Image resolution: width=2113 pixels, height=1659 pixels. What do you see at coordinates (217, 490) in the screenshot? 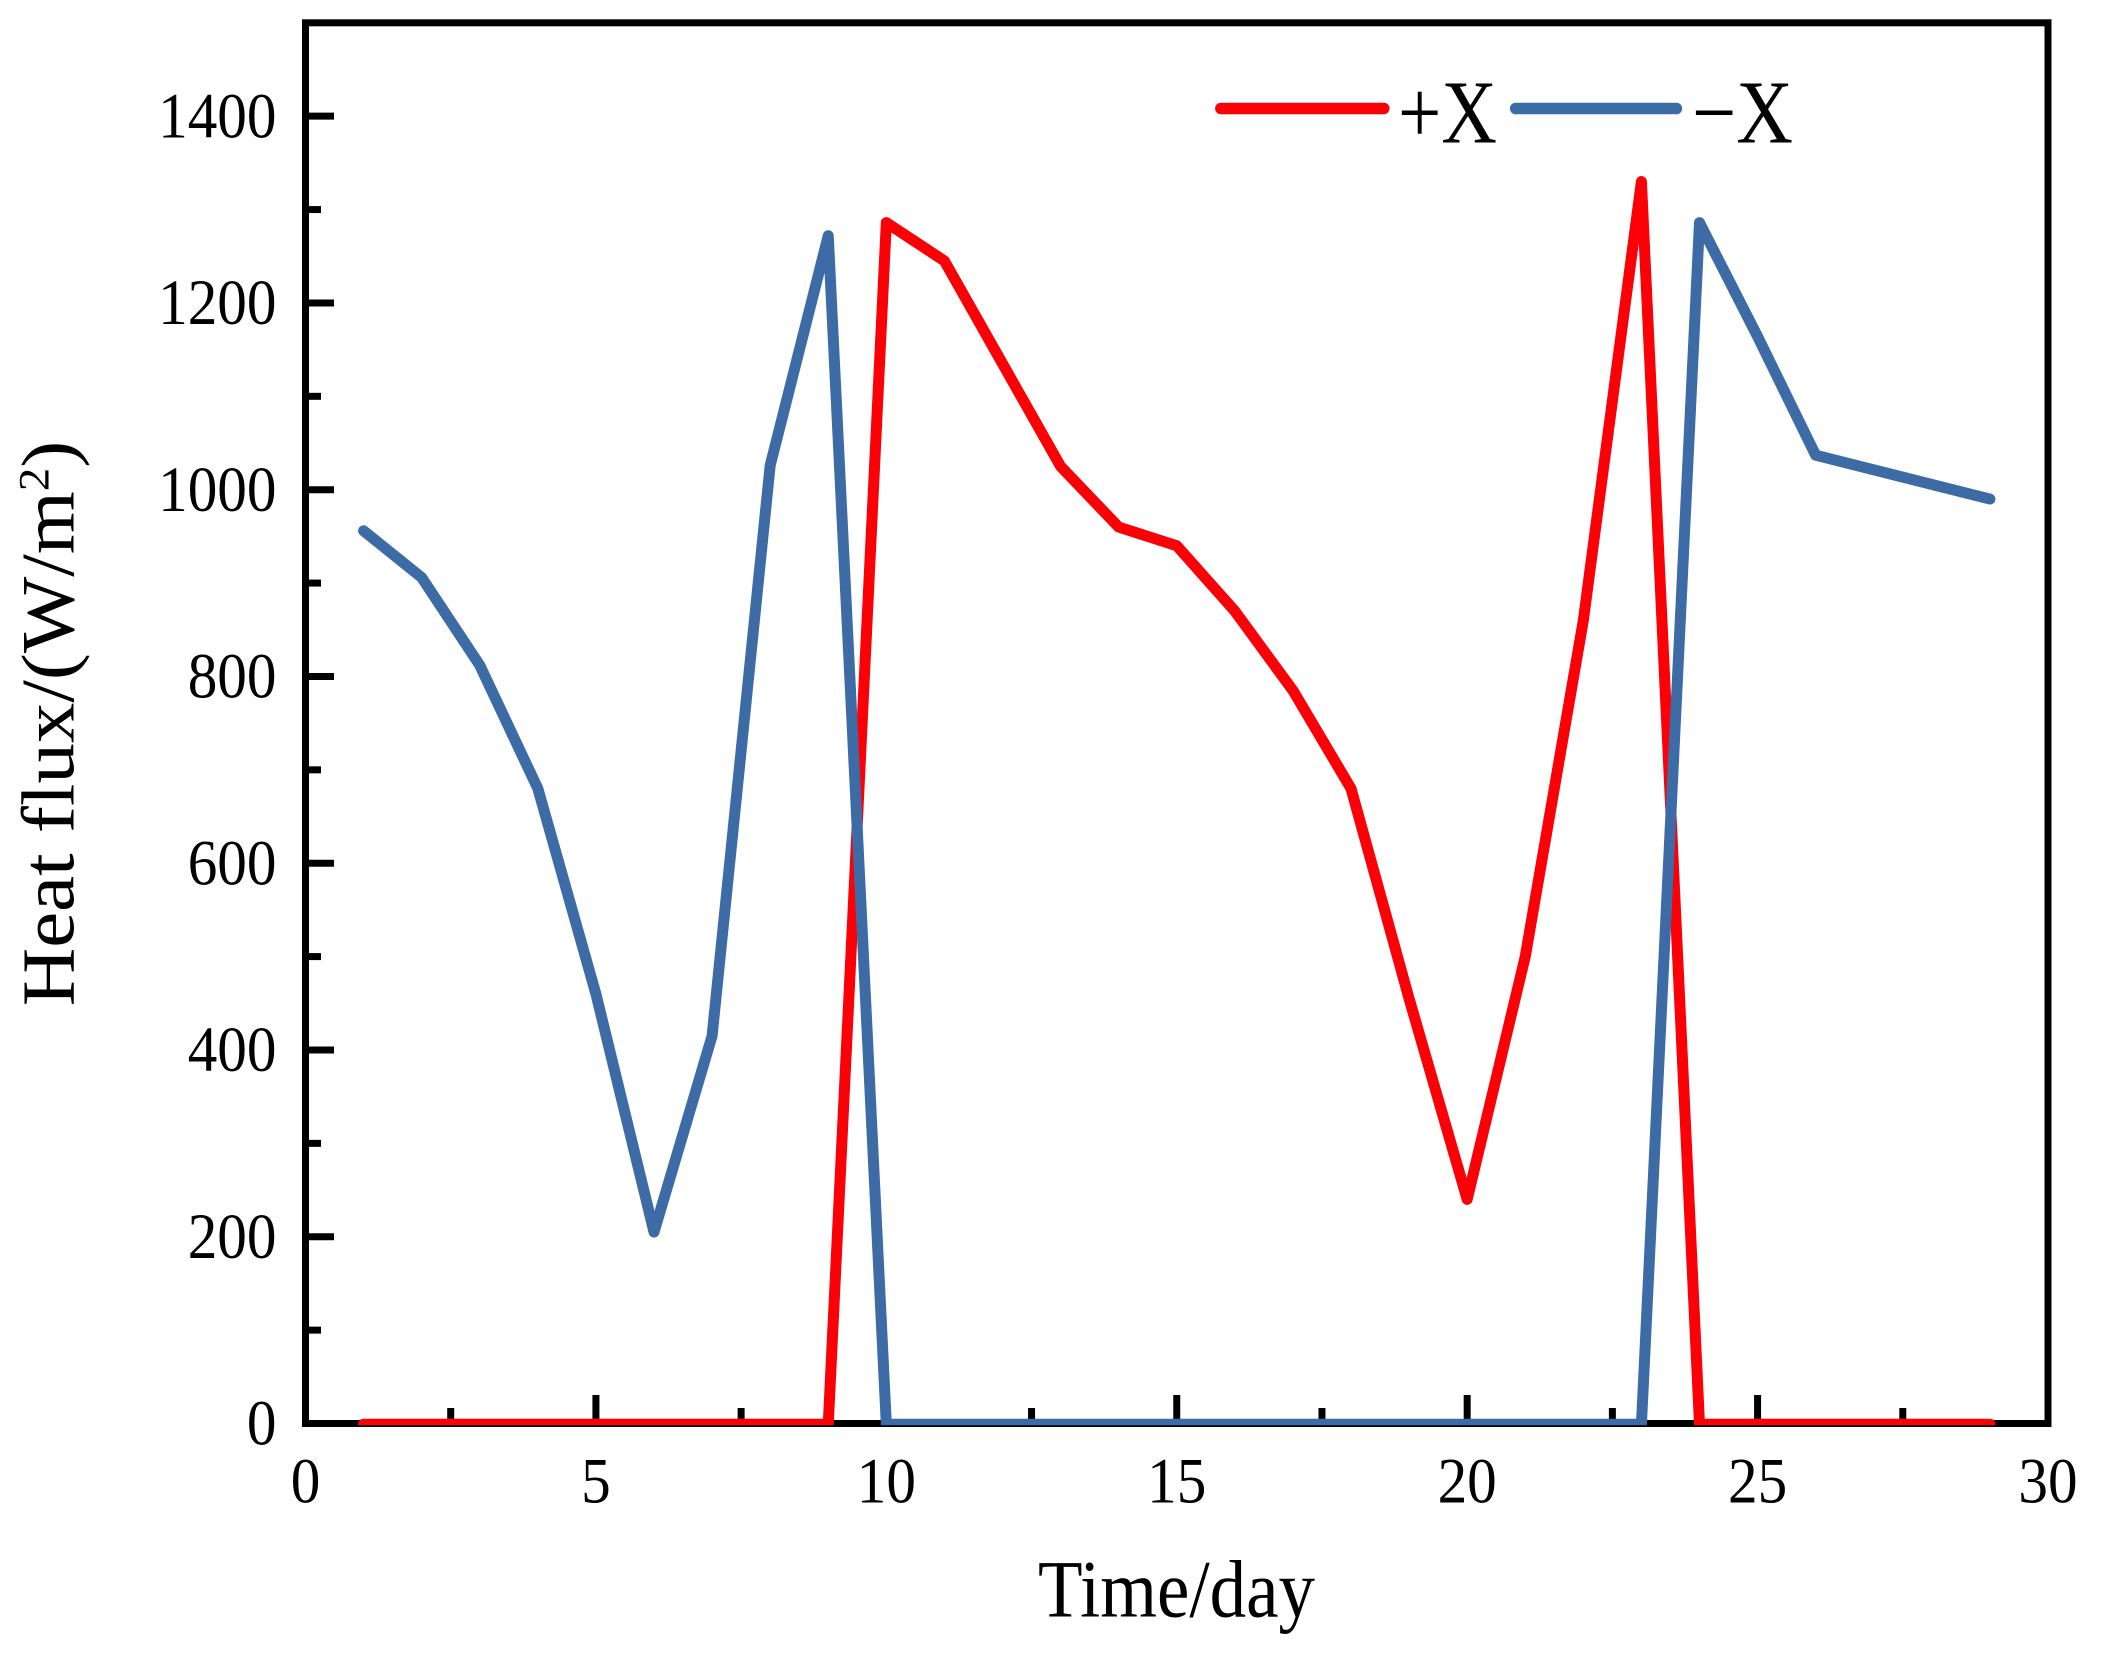
I see `svg-text: 1000` at bounding box center [217, 490].